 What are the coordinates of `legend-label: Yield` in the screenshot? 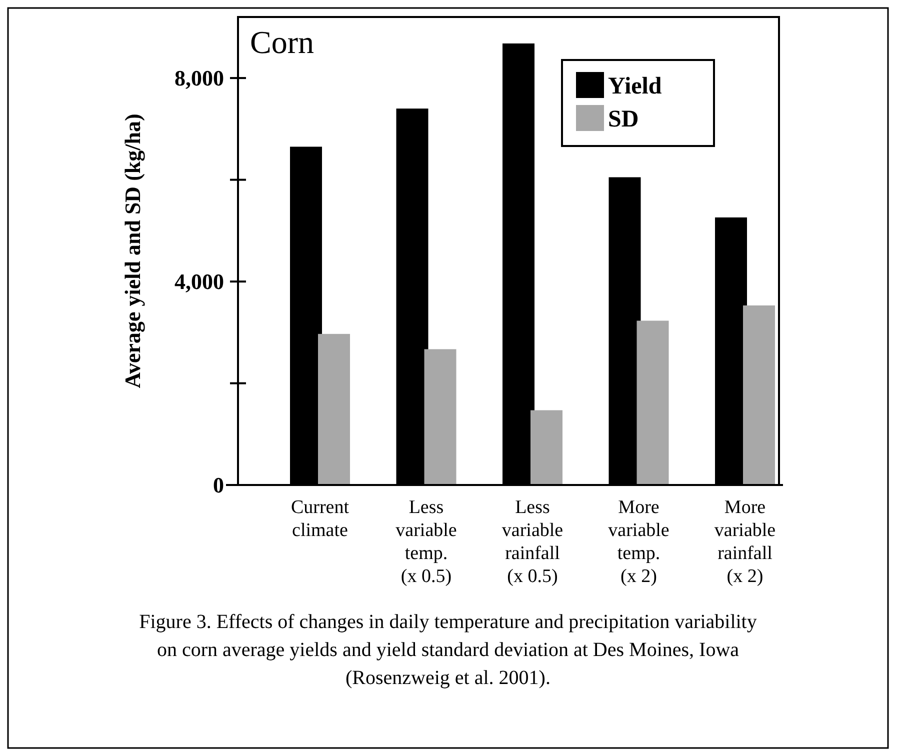 It's located at (635, 86).